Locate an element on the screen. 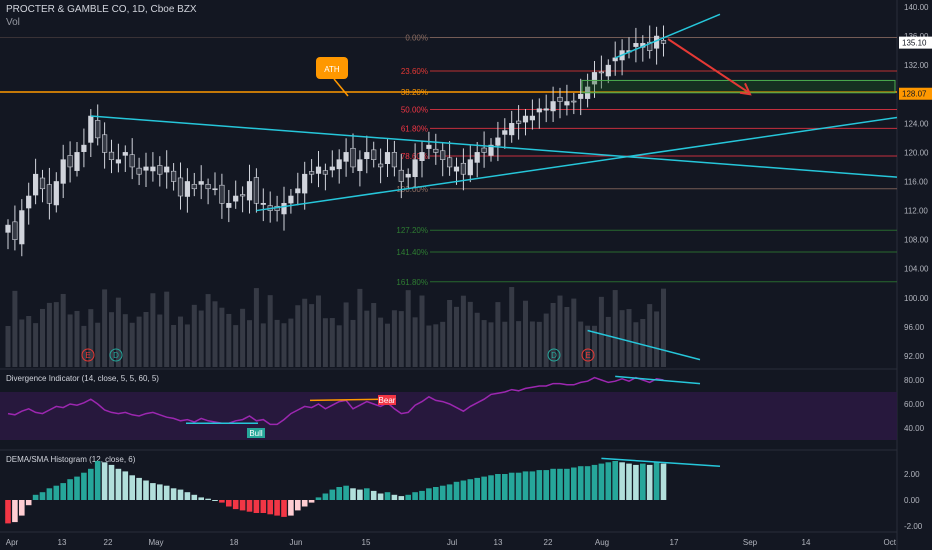 This screenshot has width=932, height=550. divergence-tick-label: 80.00 is located at coordinates (914, 380).